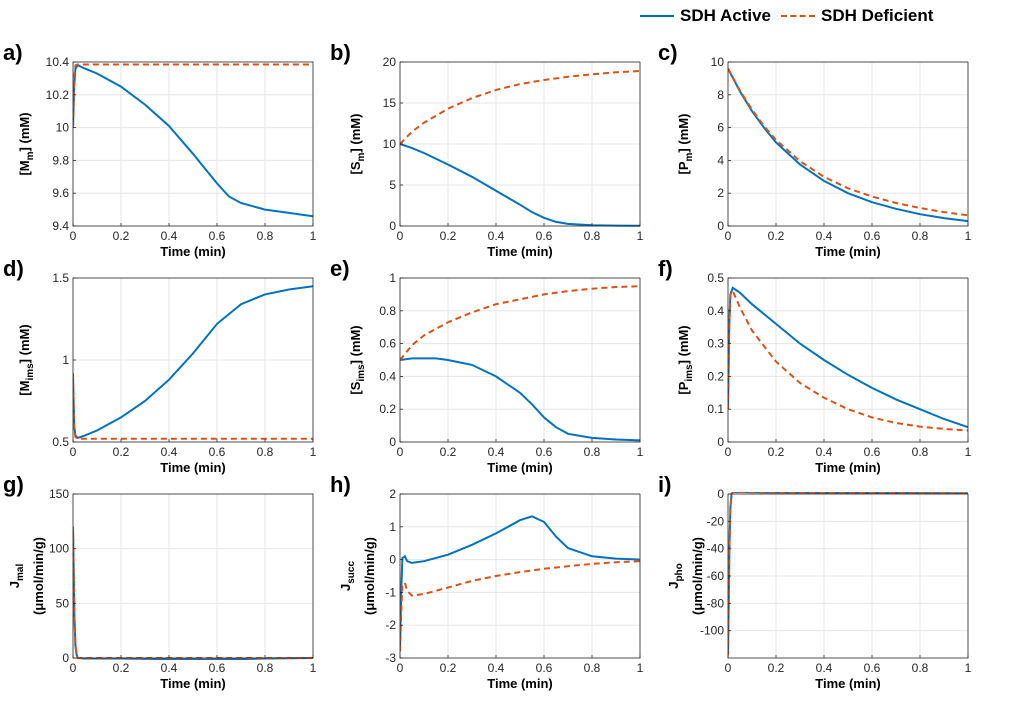  I want to click on y-tick-label: -60, so click(716, 576).